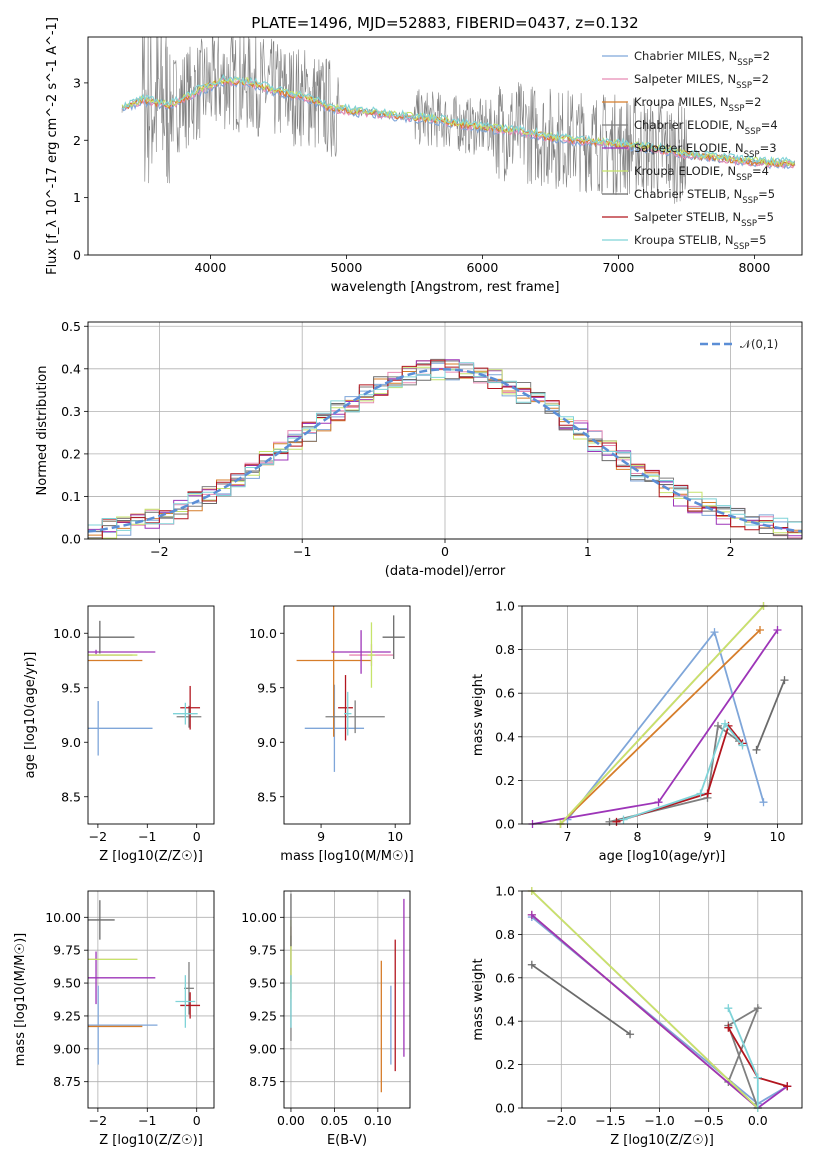  I want to click on y-tick-label: 0.6, so click(505, 693).